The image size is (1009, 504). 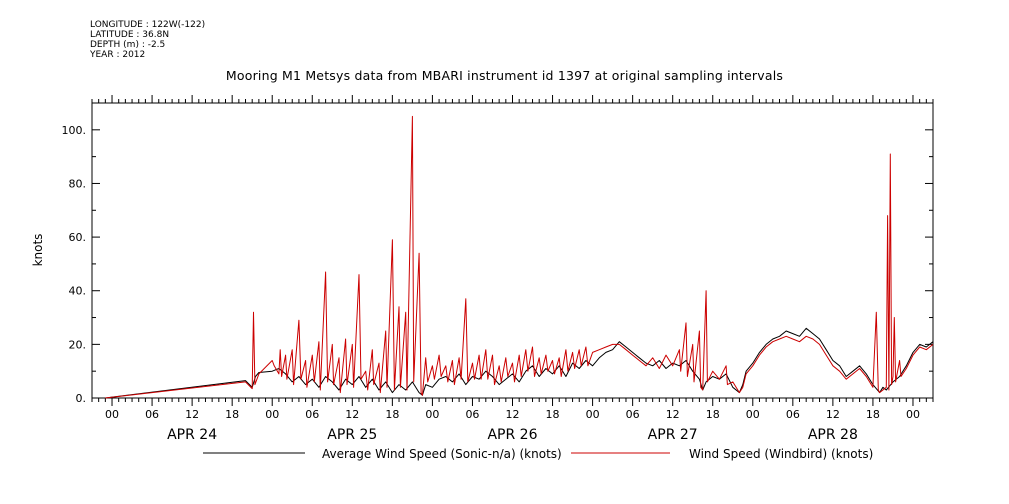 What do you see at coordinates (352, 435) in the screenshot?
I see `x-date-label: APR 25` at bounding box center [352, 435].